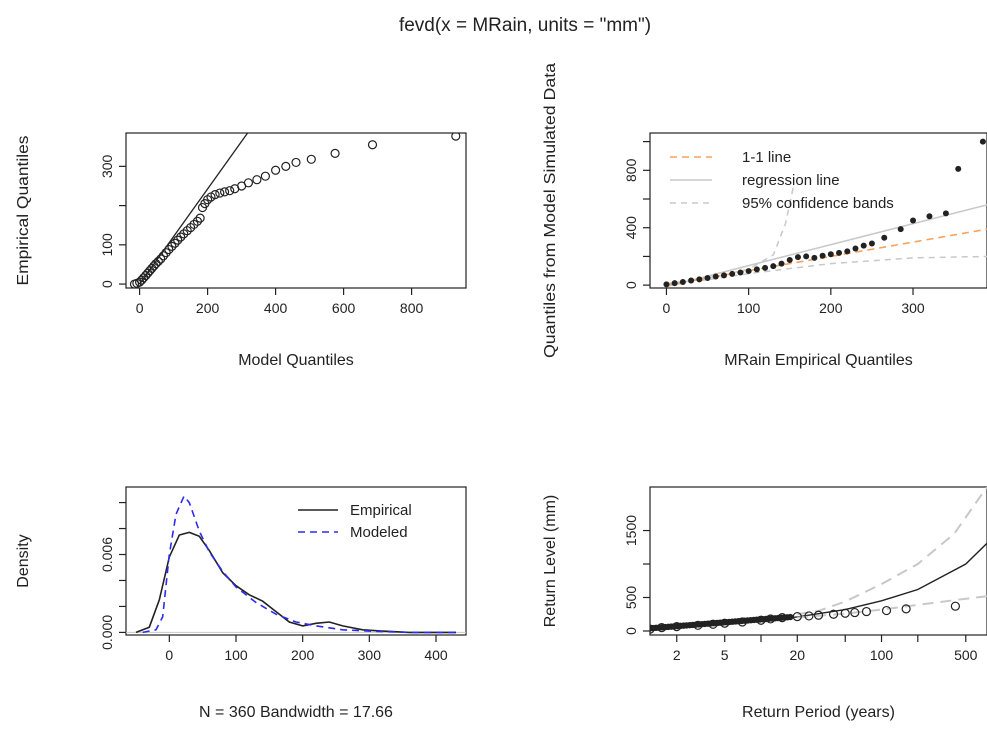  Describe the element at coordinates (107, 632) in the screenshot. I see `y-tick-label: 0.000` at that location.